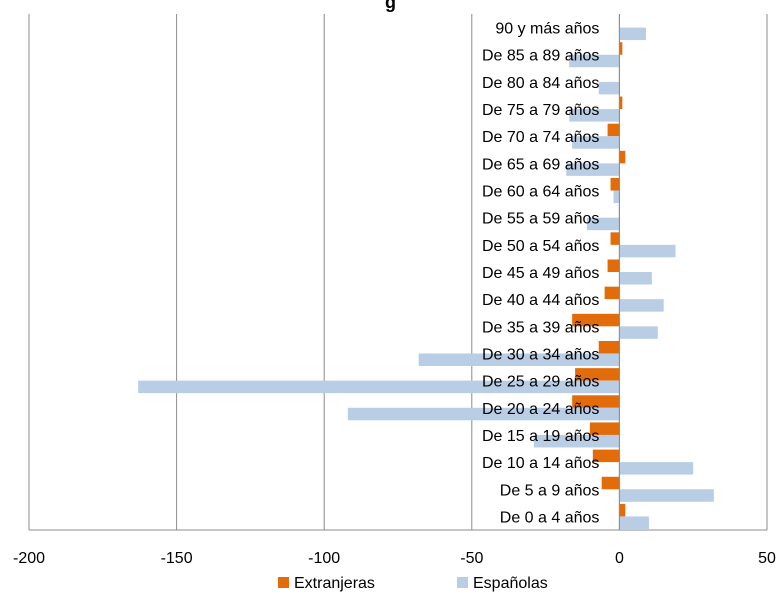  I want to click on category-label: De 70 a 74 años, so click(540, 137).